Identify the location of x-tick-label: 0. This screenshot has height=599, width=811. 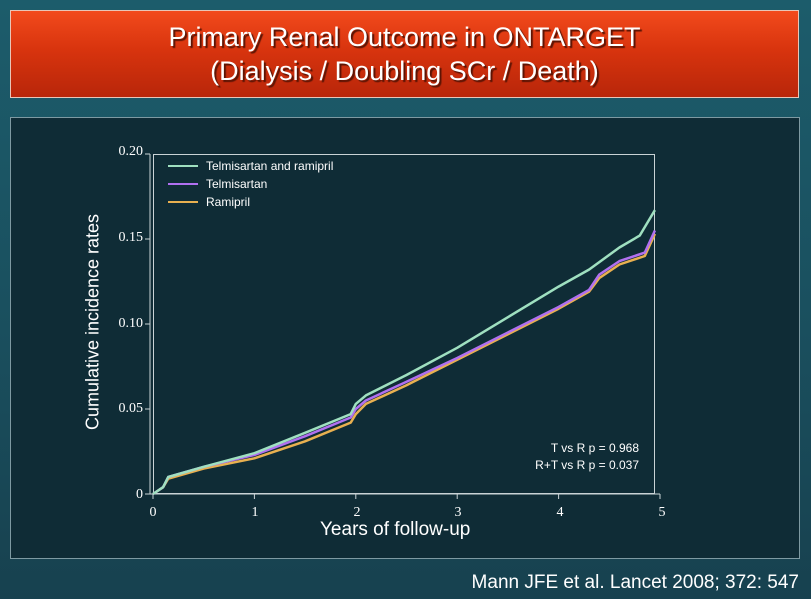
(153, 512).